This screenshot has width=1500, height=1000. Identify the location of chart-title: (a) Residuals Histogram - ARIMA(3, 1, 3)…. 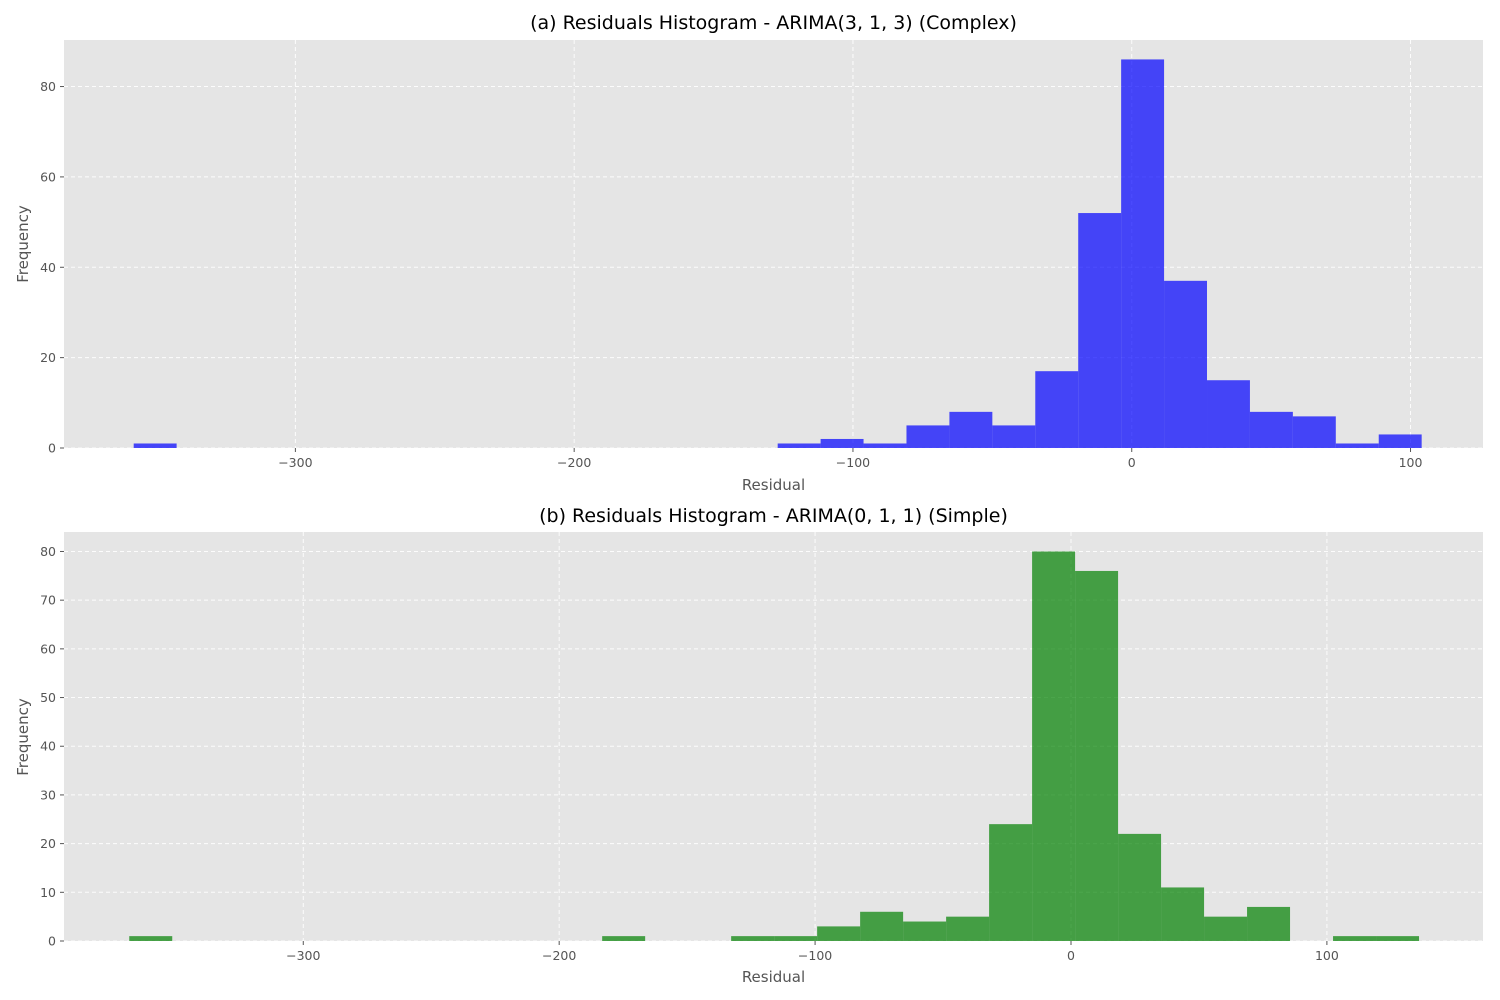
(773, 23).